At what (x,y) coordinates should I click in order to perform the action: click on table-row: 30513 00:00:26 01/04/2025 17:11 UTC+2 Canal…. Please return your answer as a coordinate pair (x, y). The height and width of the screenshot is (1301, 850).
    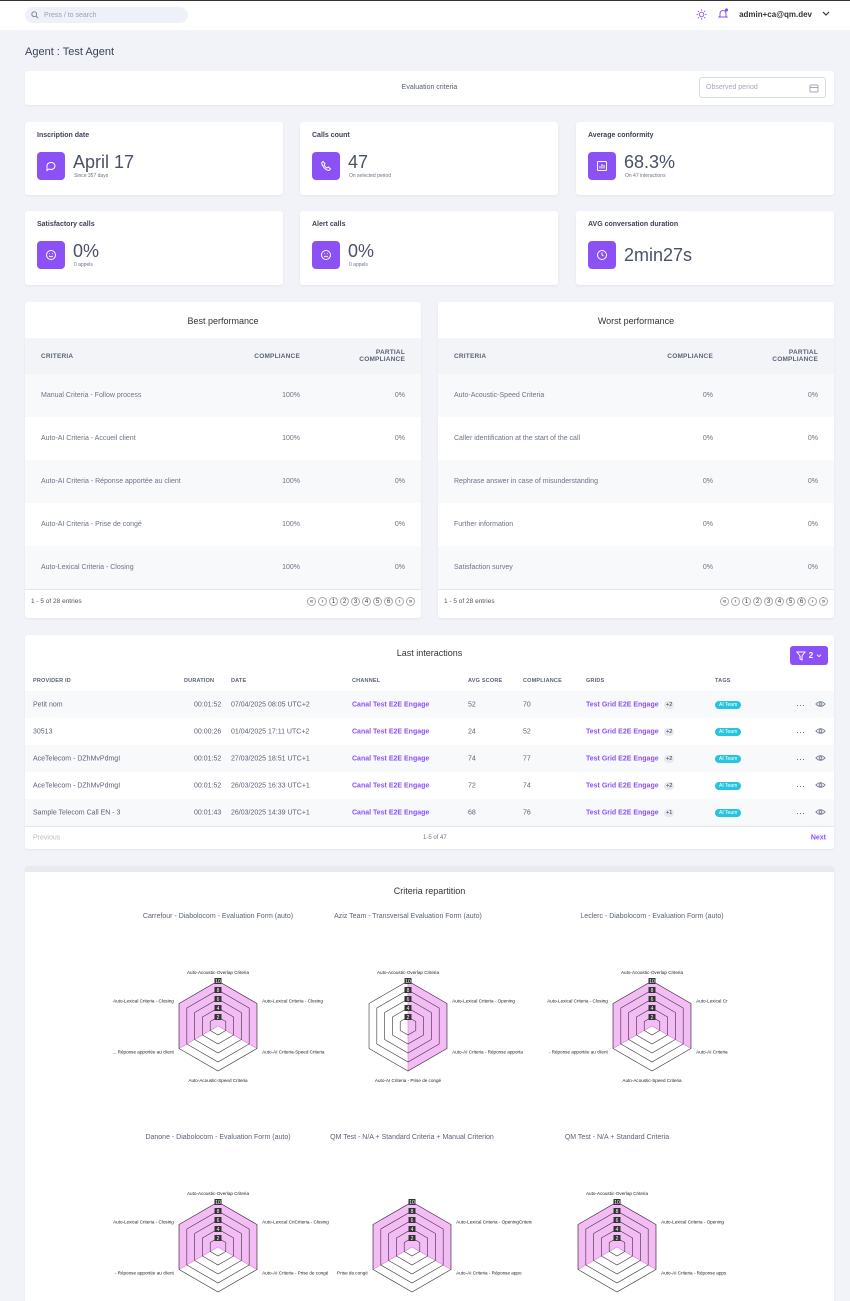
    Looking at the image, I should click on (429, 731).